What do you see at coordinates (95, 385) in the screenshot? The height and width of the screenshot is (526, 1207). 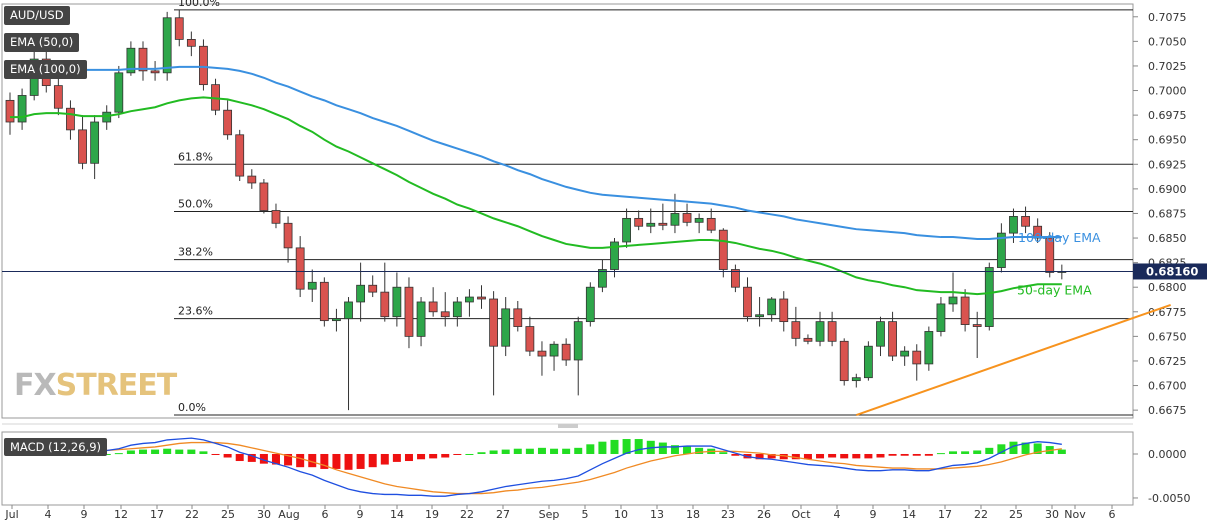 I see `fxstreet-logo: FXSTREET` at bounding box center [95, 385].